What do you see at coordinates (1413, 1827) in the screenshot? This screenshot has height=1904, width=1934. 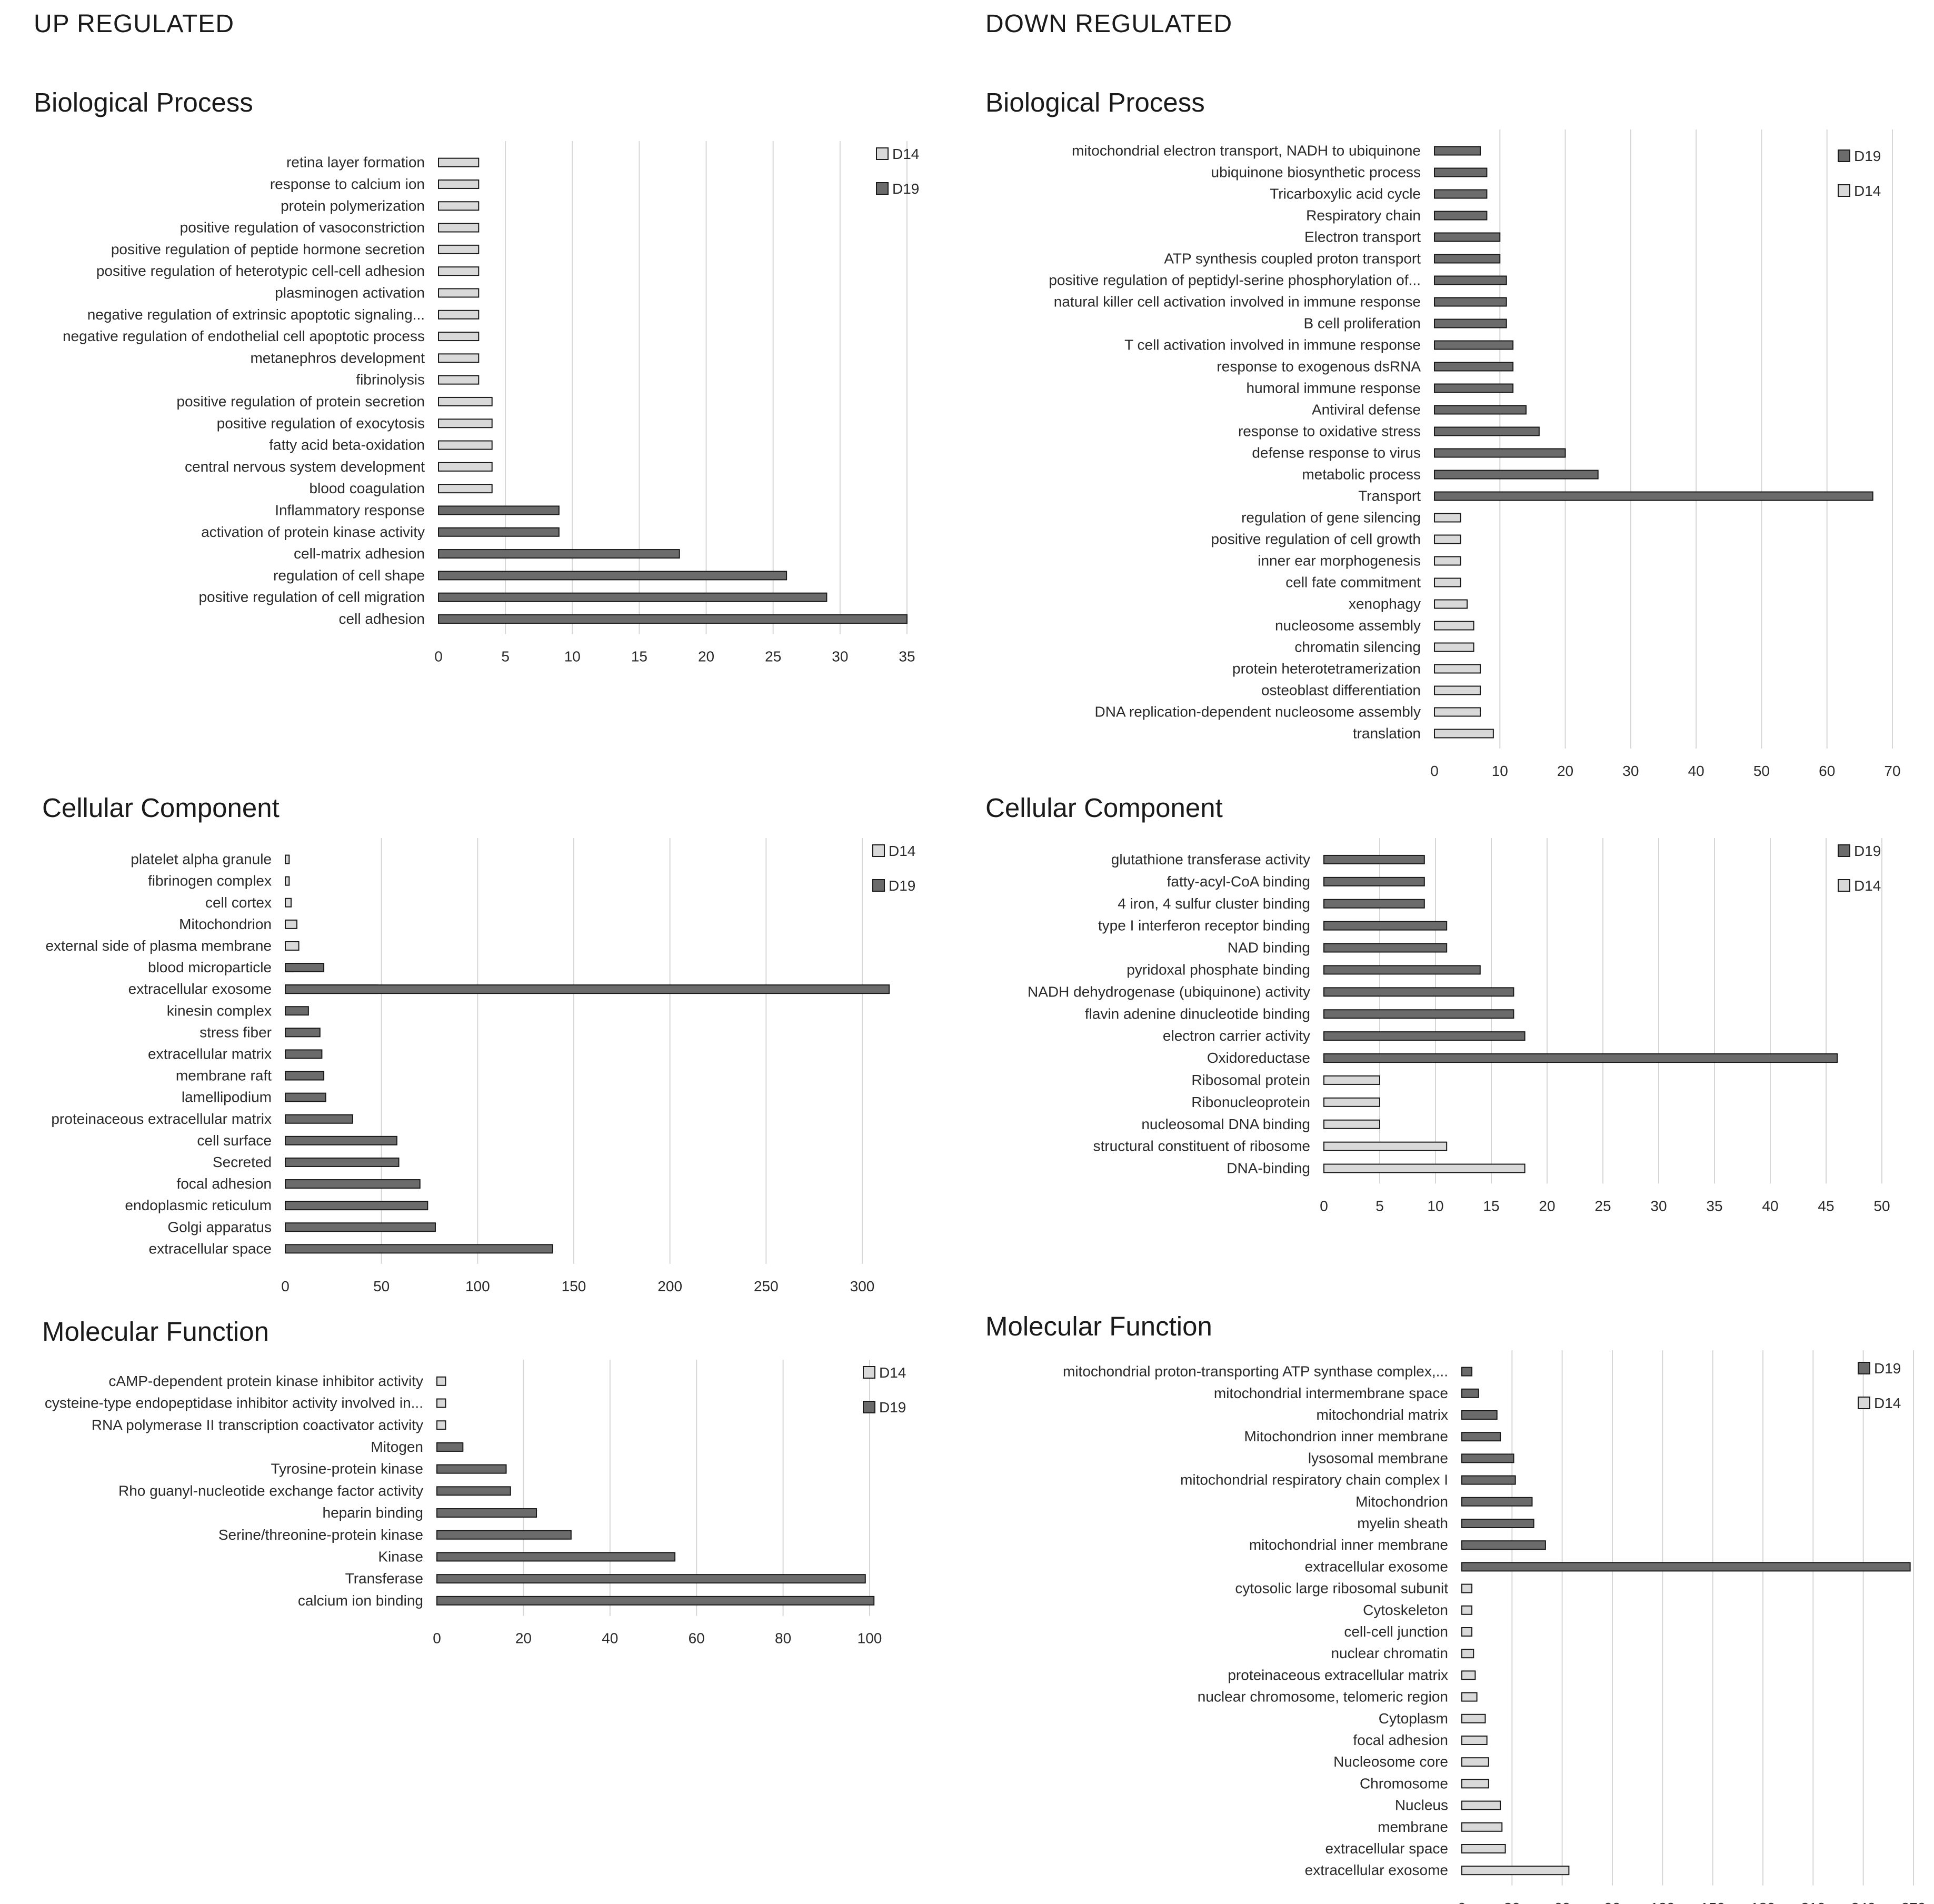 I see `category-label: membrane` at bounding box center [1413, 1827].